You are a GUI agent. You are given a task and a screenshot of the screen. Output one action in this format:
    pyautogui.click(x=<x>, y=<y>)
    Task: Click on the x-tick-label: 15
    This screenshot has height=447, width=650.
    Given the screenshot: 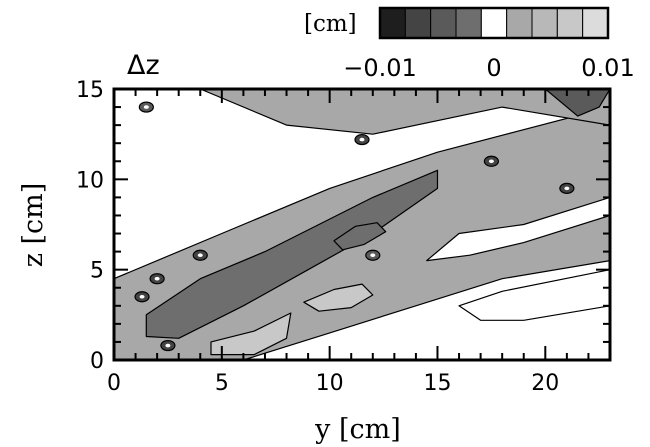 What is the action you would take?
    pyautogui.click(x=437, y=383)
    